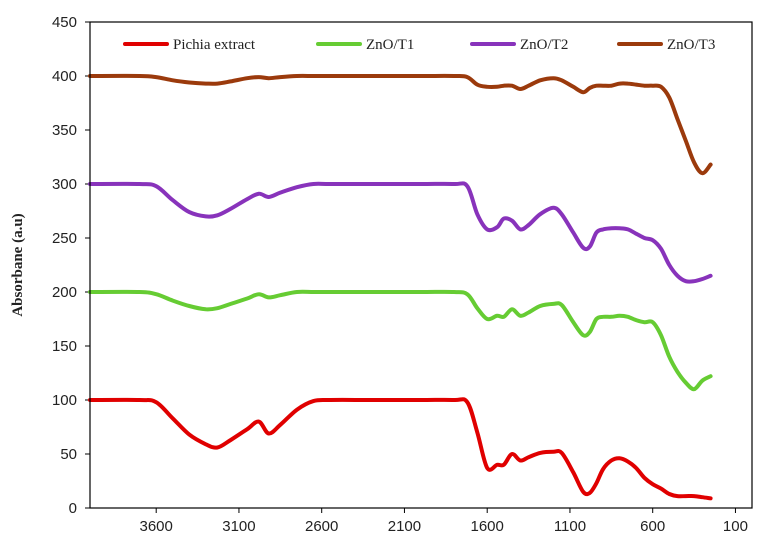 The width and height of the screenshot is (763, 540). I want to click on y-tick-label: 50, so click(68, 454).